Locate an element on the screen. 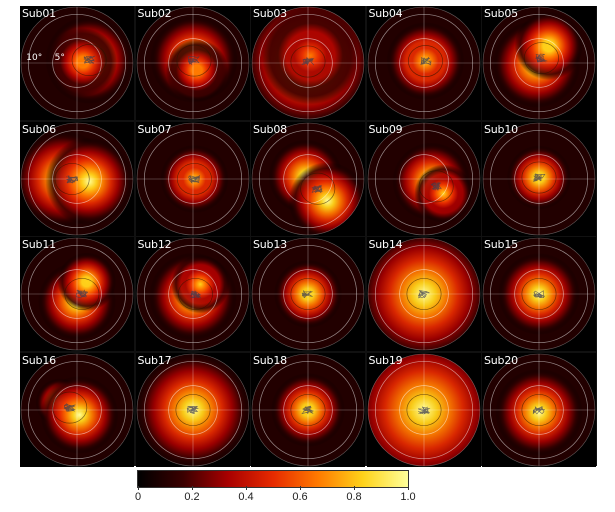 Image resolution: width=615 pixels, height=512 pixels. panel-label: Sub01 is located at coordinates (39, 13).